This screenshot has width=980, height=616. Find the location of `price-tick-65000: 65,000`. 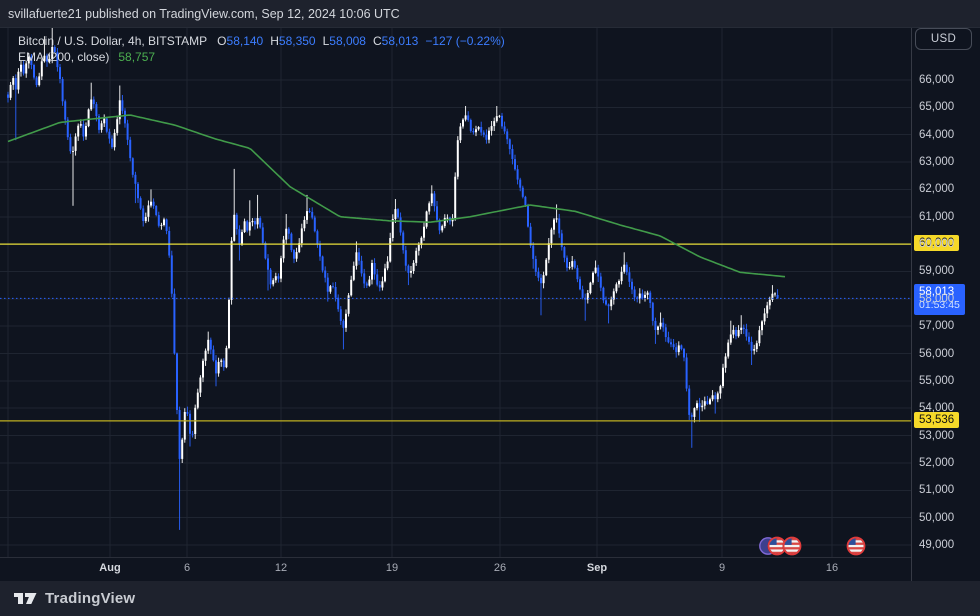

price-tick-65000: 65,000 is located at coordinates (937, 107).